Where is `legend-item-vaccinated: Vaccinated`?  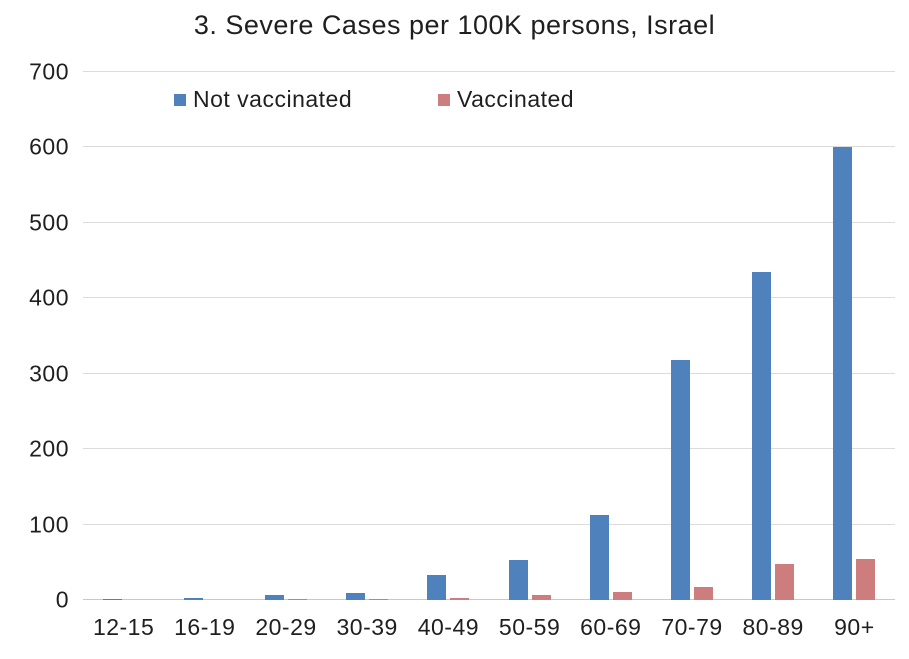
legend-item-vaccinated: Vaccinated is located at coordinates (506, 99).